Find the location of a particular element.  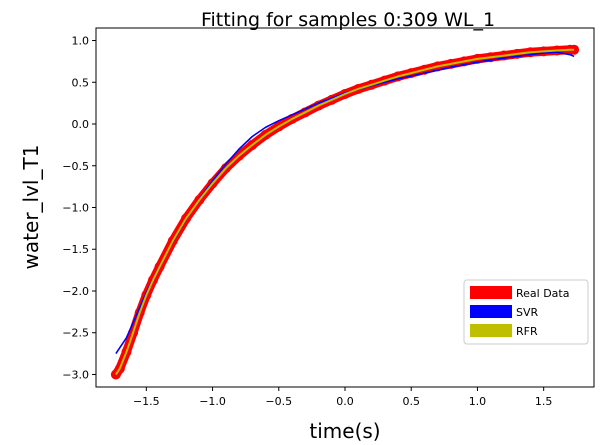

real-data-point is located at coordinates (574, 49).